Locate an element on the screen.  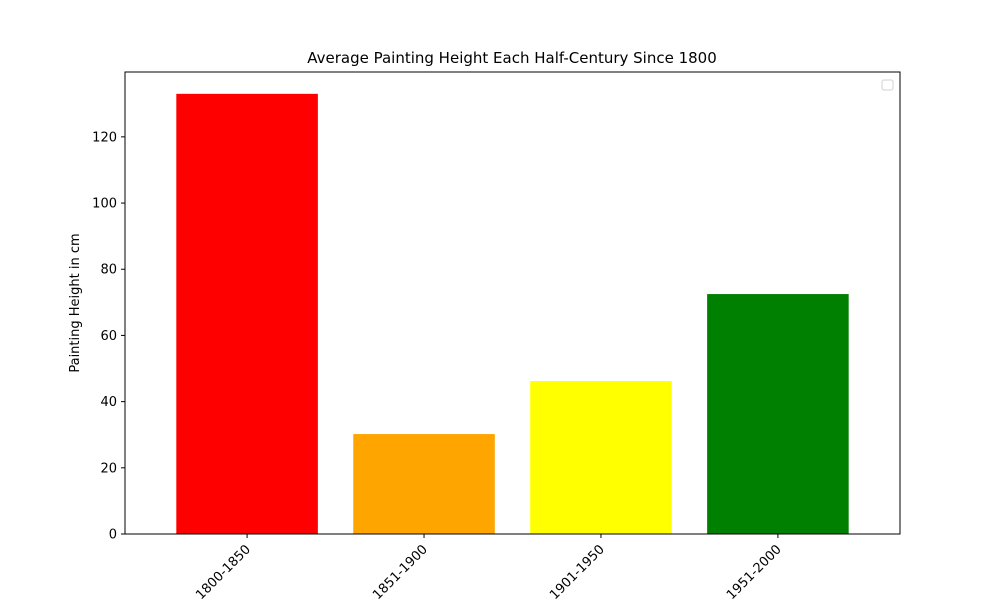
y-tick-label: 60 is located at coordinates (108, 336).